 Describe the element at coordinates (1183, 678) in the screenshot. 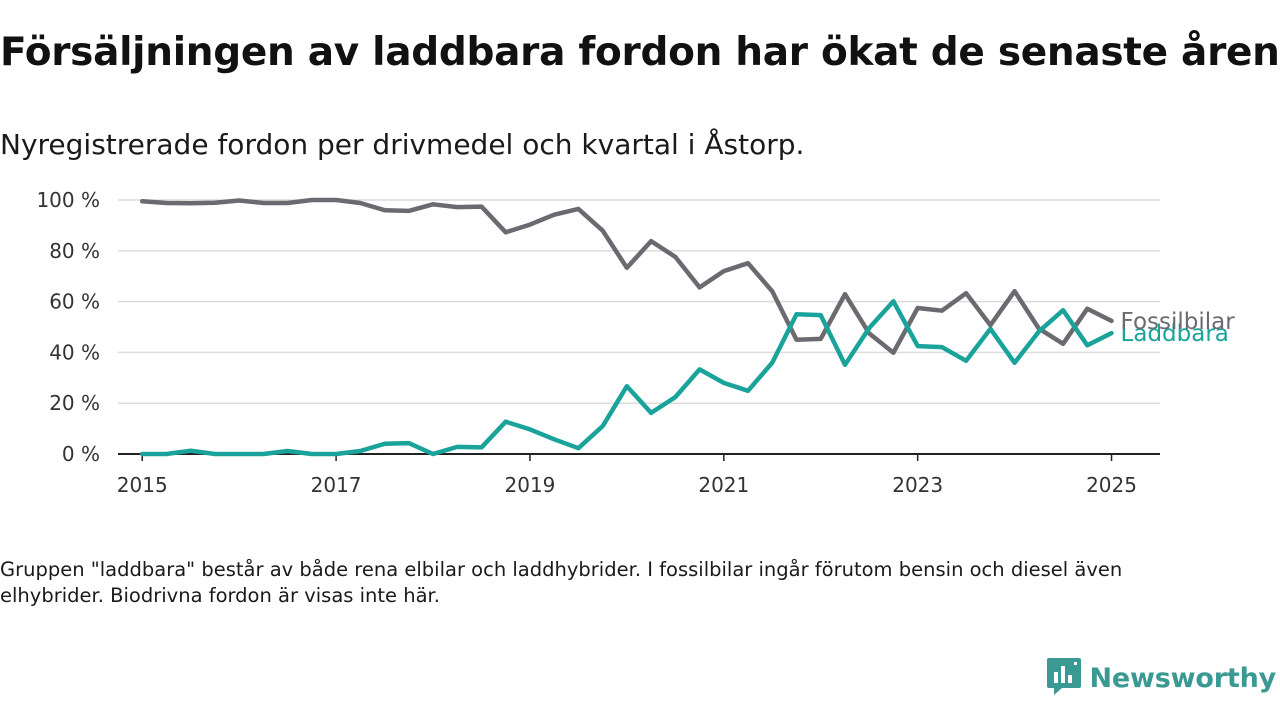

I see `brand-name: Newsworthy` at that location.